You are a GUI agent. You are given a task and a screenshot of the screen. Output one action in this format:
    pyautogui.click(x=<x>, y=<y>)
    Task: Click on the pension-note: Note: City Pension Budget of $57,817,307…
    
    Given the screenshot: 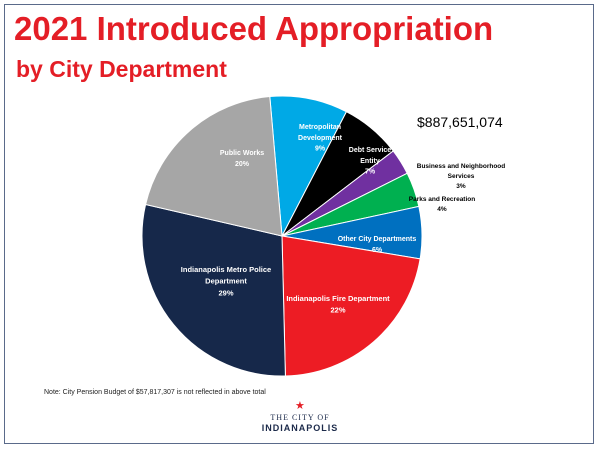 What is the action you would take?
    pyautogui.click(x=155, y=392)
    